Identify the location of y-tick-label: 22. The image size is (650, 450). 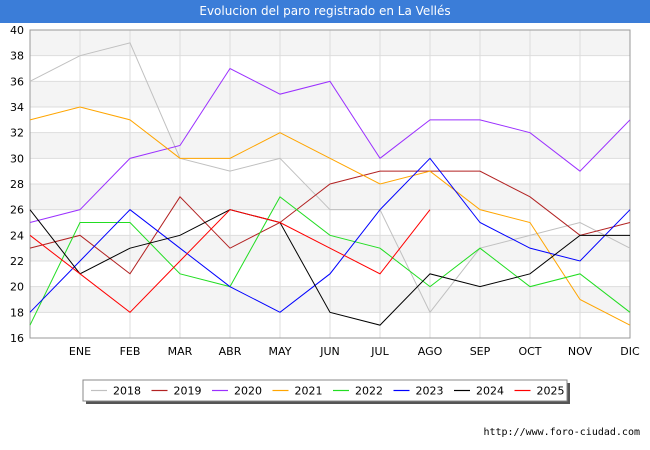
(17, 261).